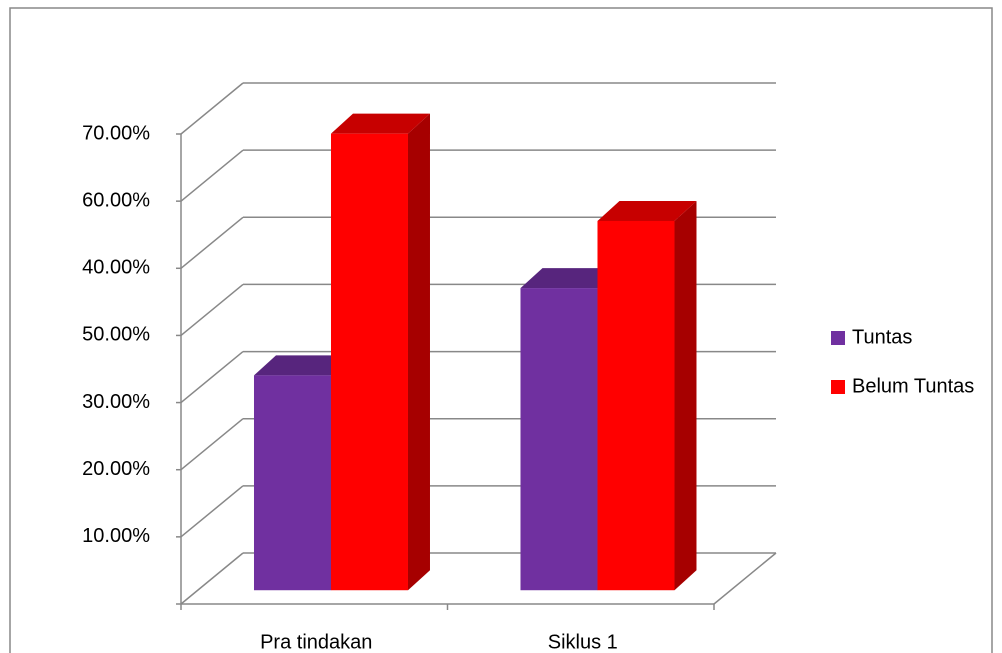 The image size is (1002, 653). Describe the element at coordinates (882, 337) in the screenshot. I see `legend-label: Tuntas` at that location.